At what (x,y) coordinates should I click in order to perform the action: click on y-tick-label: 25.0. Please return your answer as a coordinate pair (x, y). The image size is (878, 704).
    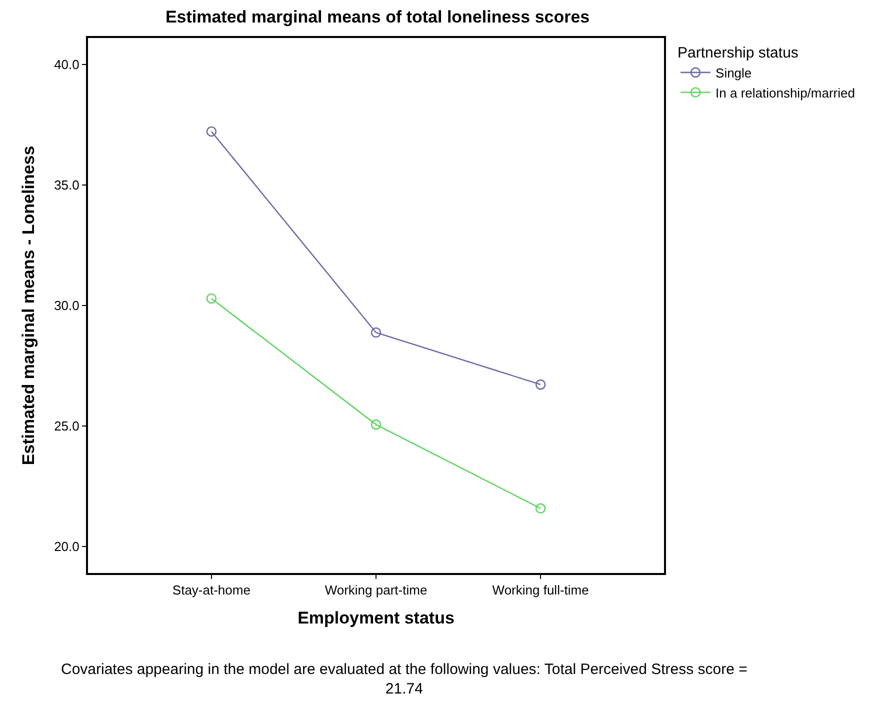
    Looking at the image, I should click on (67, 426).